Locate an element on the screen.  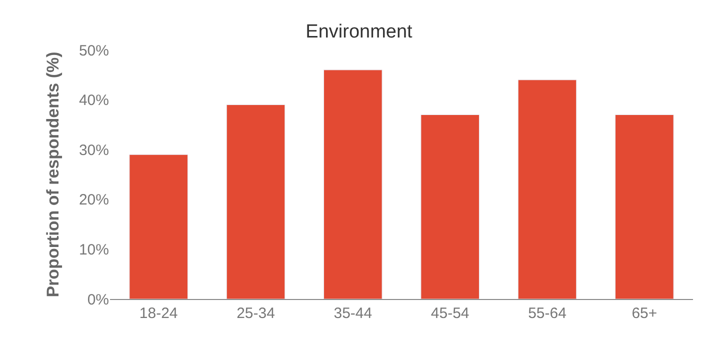
chart-title: Environment is located at coordinates (360, 31).